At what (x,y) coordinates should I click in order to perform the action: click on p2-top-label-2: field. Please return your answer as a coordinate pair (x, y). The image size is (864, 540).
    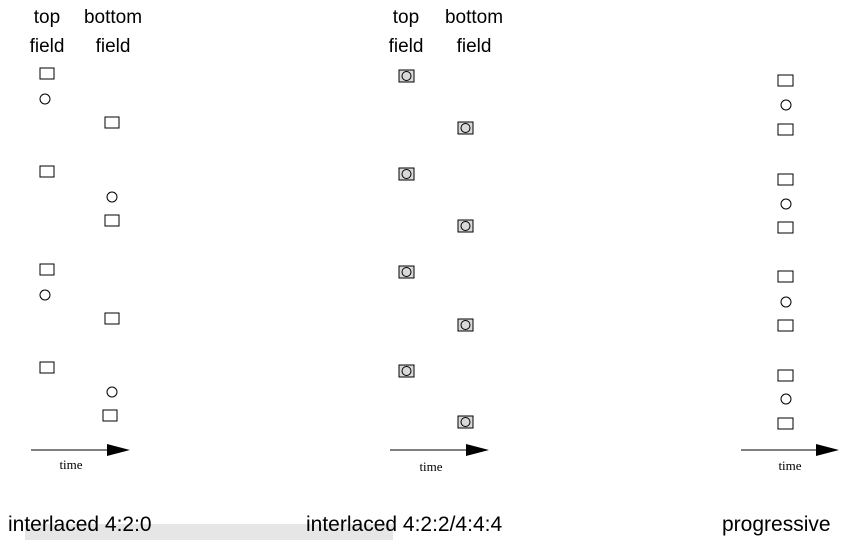
    Looking at the image, I should click on (406, 46).